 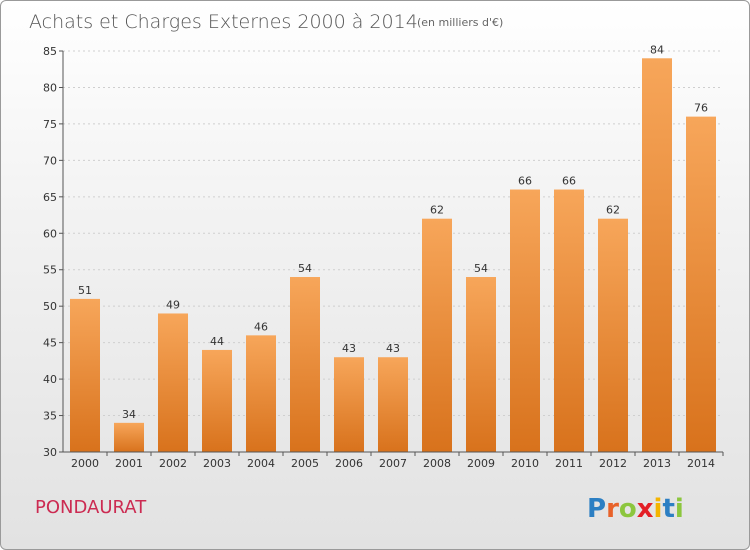 What do you see at coordinates (525, 320) in the screenshot?
I see `bar-2010` at bounding box center [525, 320].